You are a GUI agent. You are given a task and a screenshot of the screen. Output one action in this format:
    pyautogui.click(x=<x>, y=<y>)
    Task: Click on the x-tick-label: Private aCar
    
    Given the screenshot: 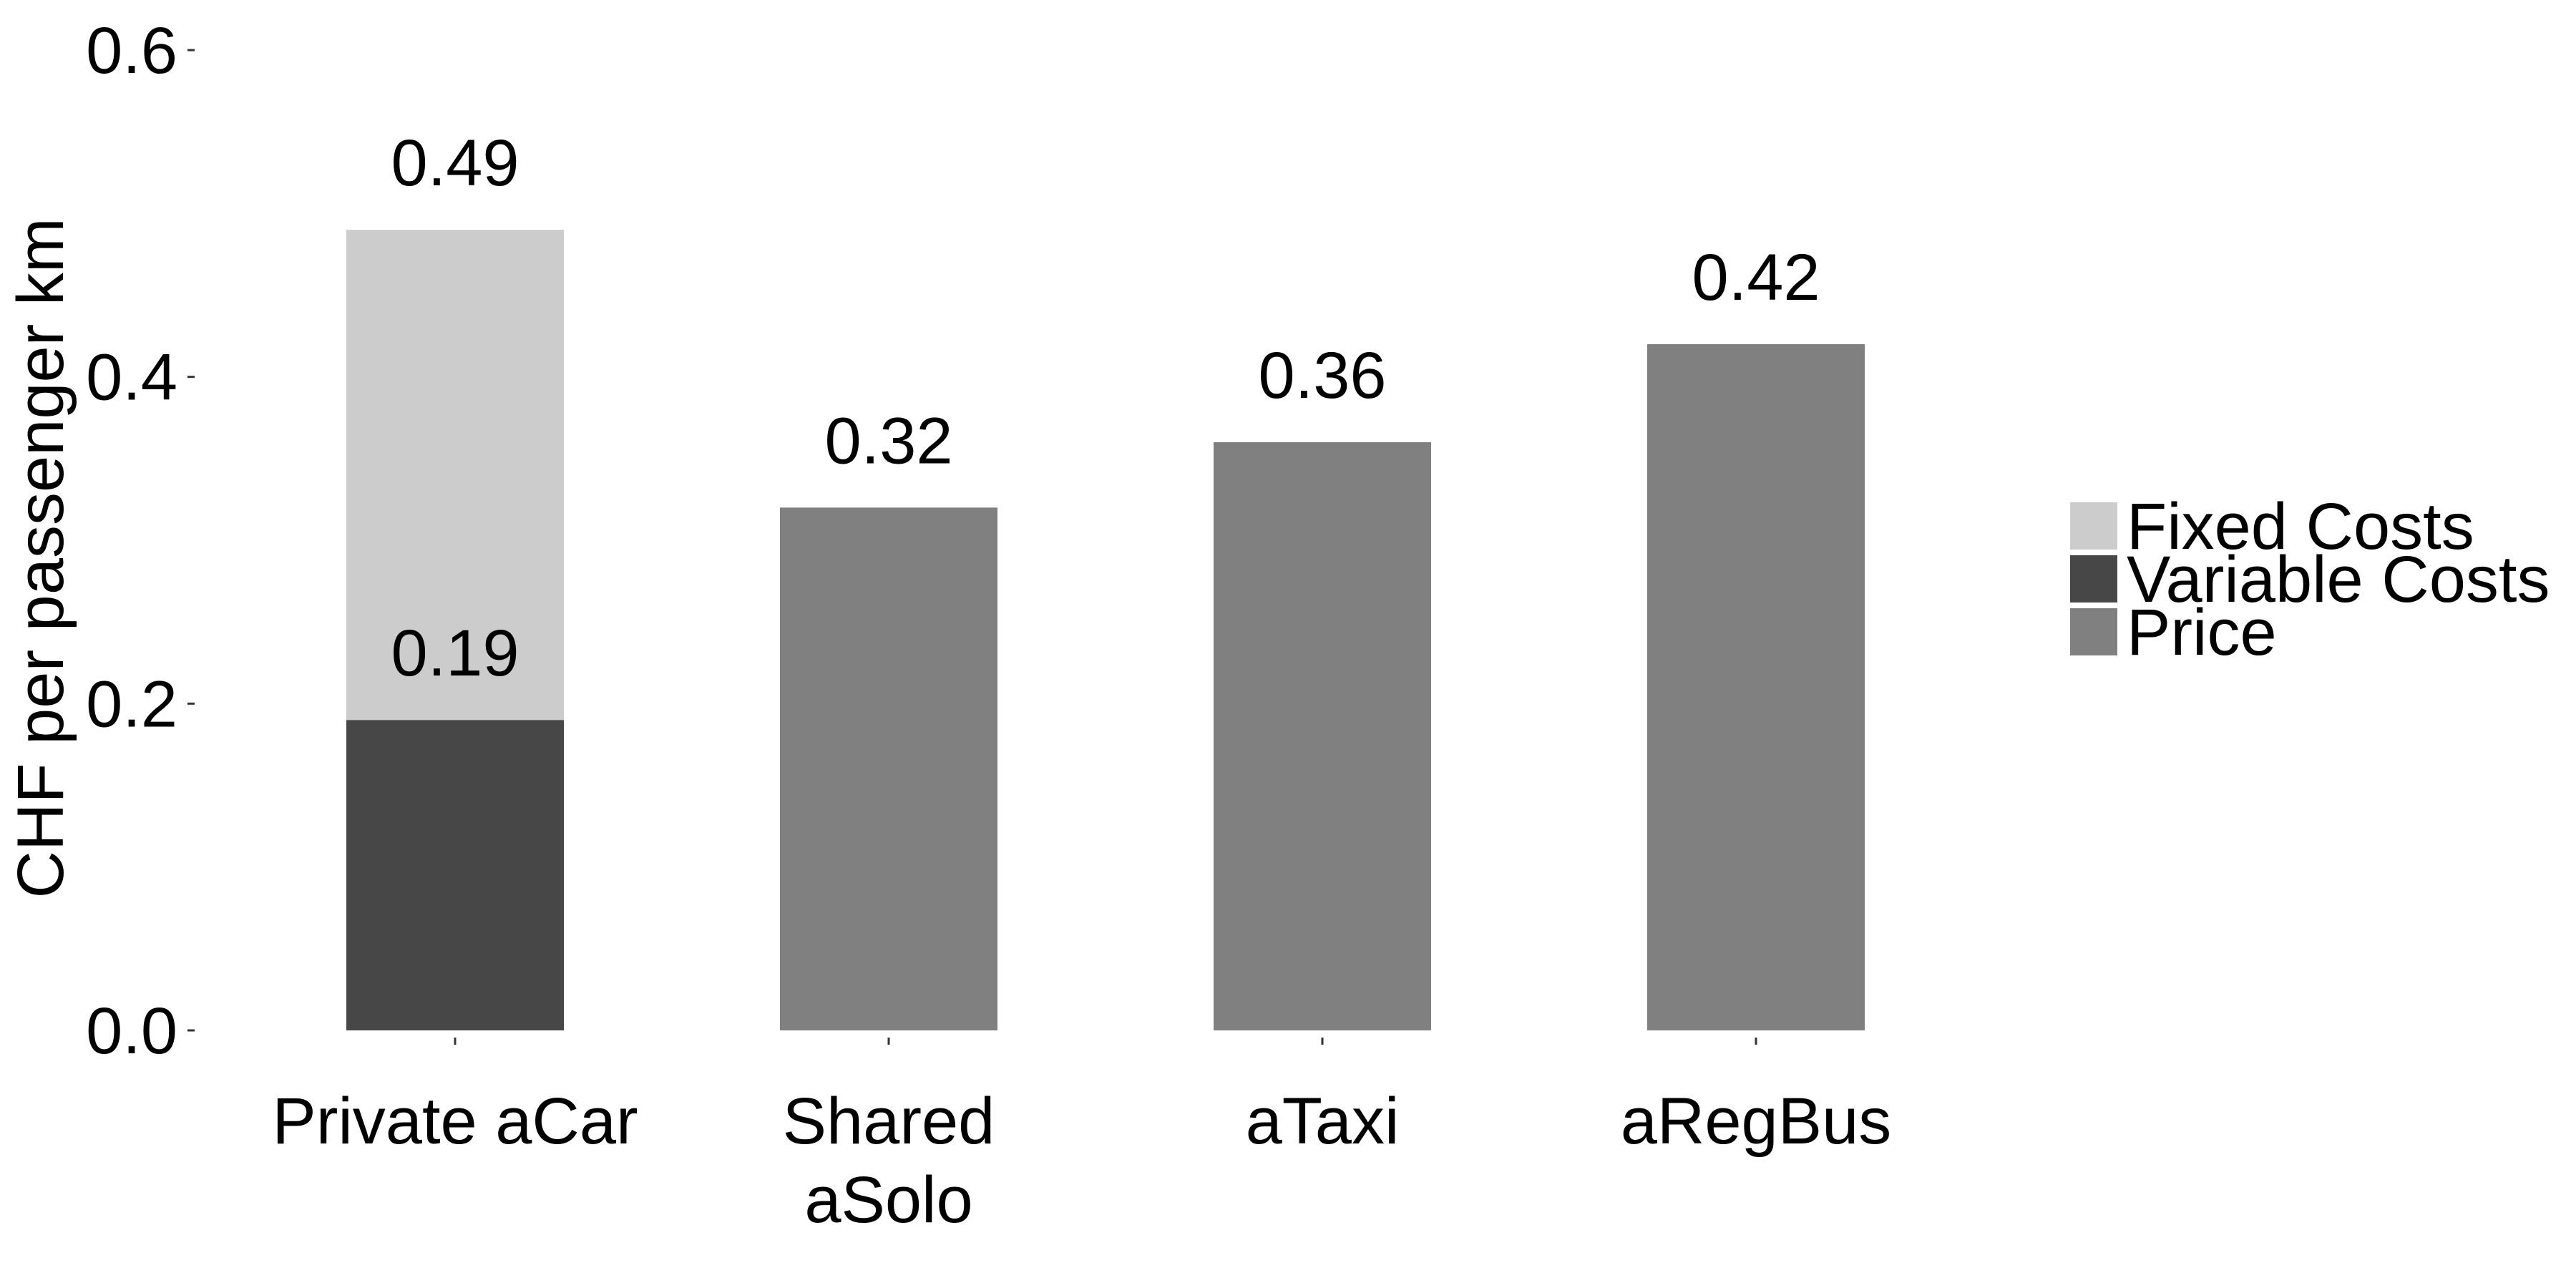 What is the action you would take?
    pyautogui.click(x=455, y=1121)
    